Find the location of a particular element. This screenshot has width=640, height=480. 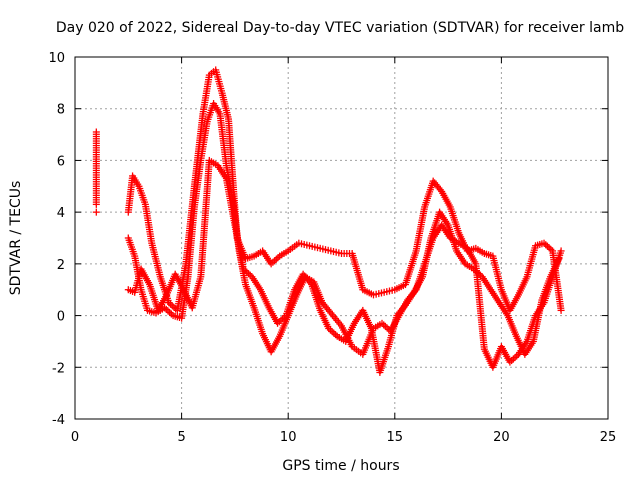

y-tick-label: 2 is located at coordinates (61, 265).